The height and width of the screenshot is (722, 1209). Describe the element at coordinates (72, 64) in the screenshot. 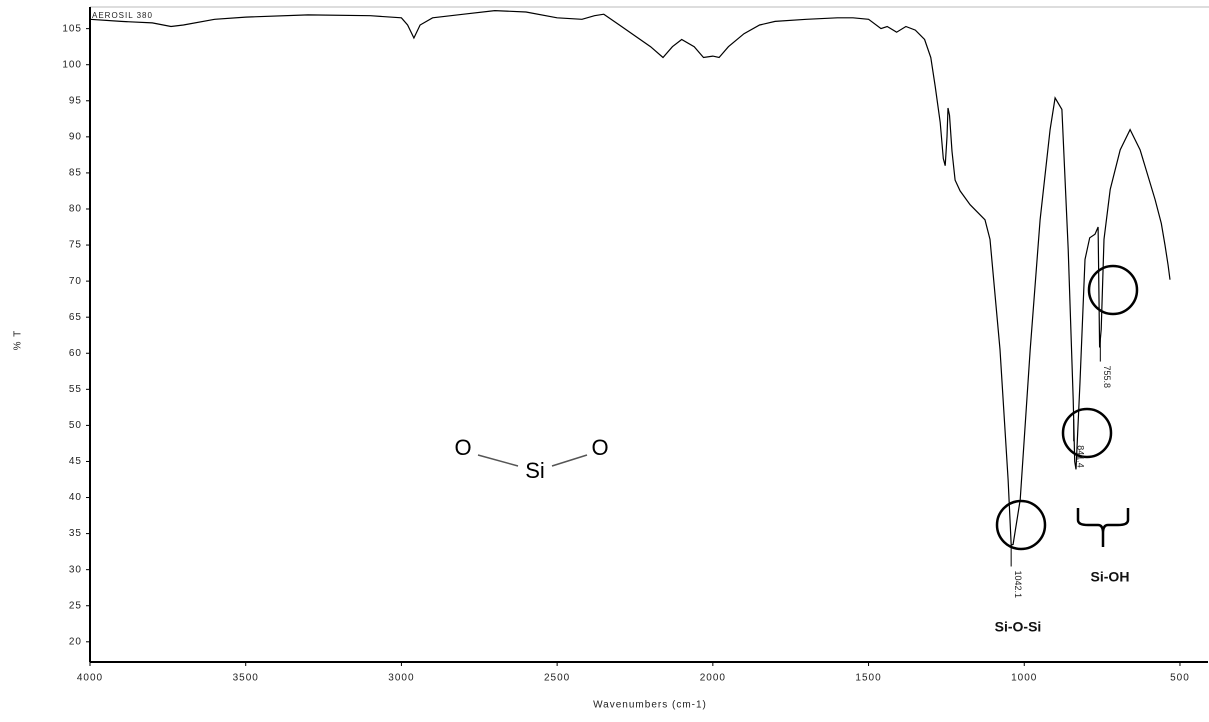

I see `y-tick-label: 100` at that location.